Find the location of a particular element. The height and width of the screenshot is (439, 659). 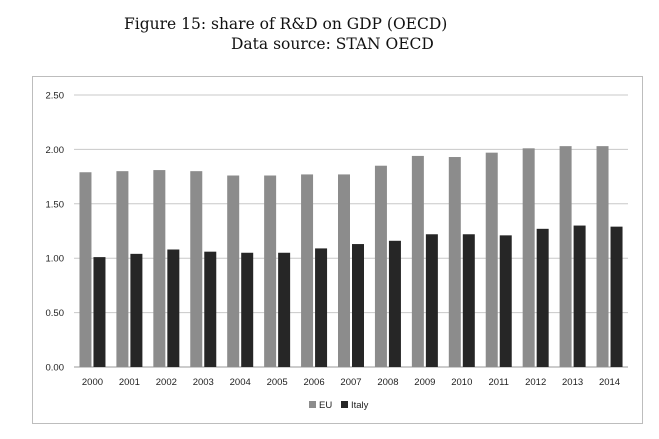

bar-italy-2006 is located at coordinates (321, 307).